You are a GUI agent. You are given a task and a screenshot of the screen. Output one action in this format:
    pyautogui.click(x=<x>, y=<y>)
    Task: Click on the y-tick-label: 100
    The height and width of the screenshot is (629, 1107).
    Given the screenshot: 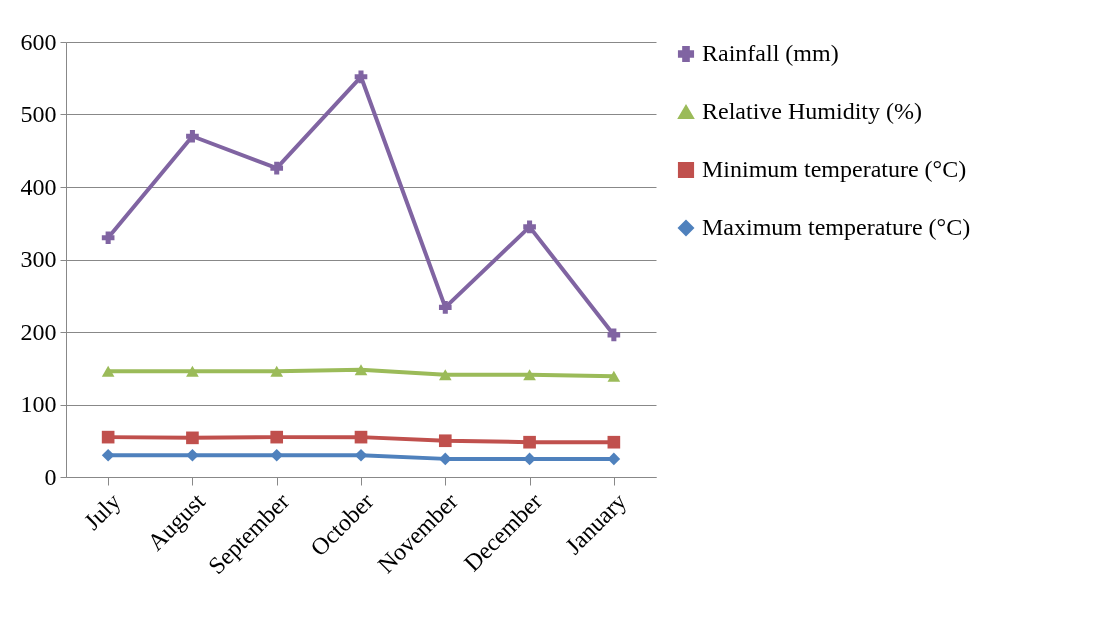 What is the action you would take?
    pyautogui.click(x=38, y=404)
    